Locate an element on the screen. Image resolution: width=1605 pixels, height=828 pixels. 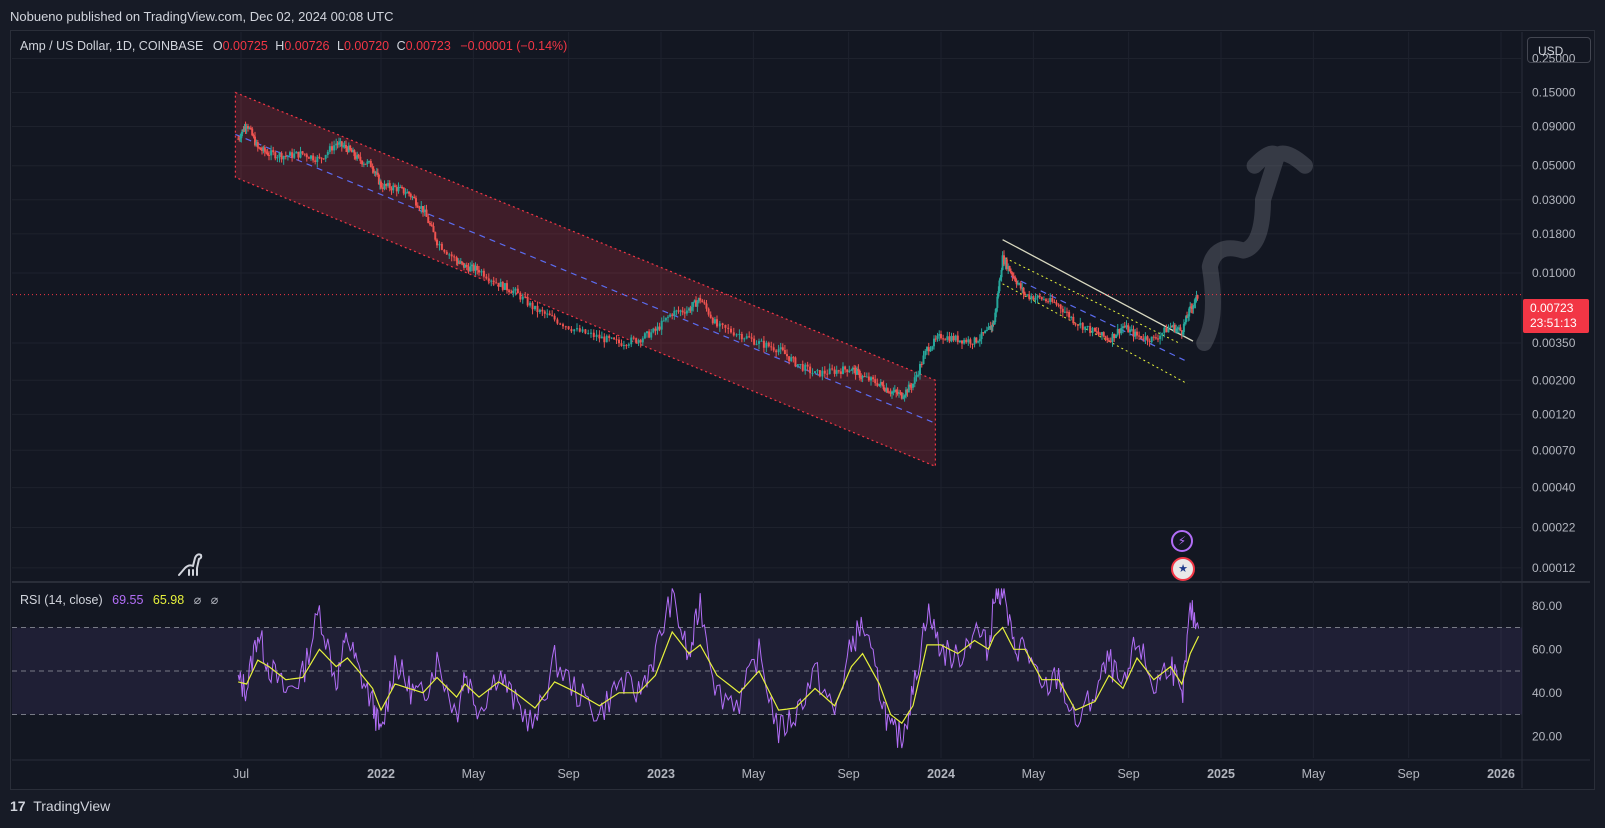
price-tick-label: 0.00022 is located at coordinates (1554, 527).